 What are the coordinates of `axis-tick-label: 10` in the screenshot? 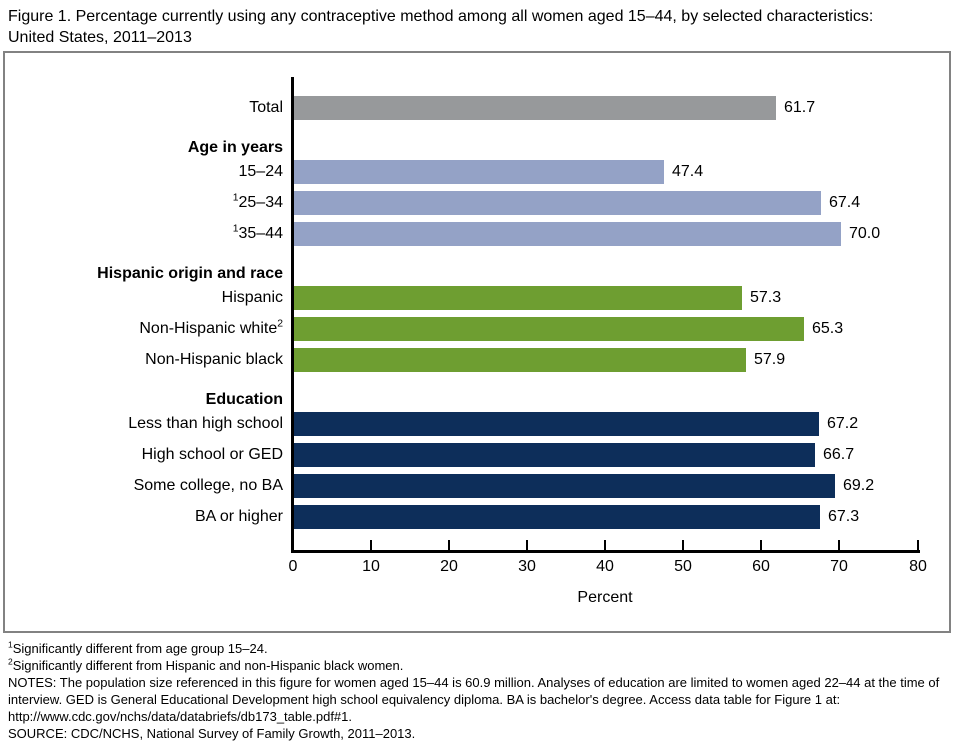 It's located at (371, 566).